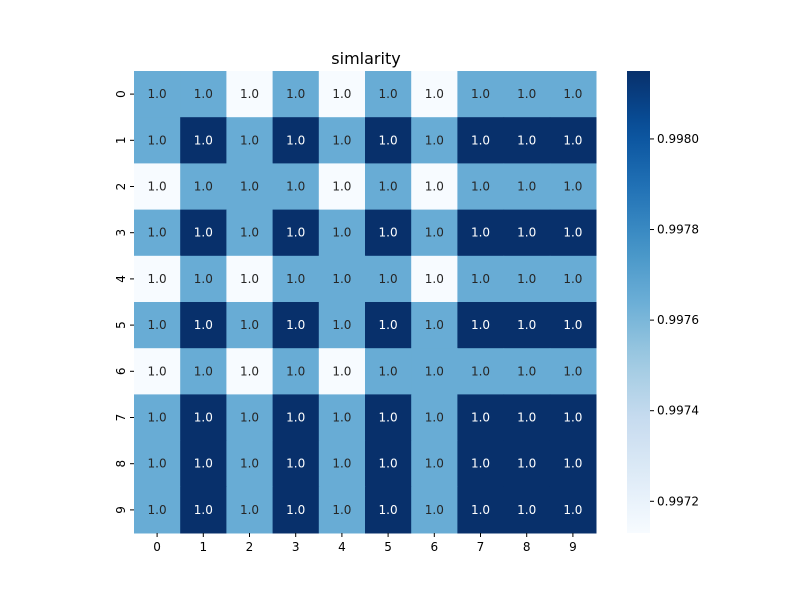 The image size is (800, 600). Describe the element at coordinates (341, 464) in the screenshot. I see `cell-label-8-4: 1.0` at that location.